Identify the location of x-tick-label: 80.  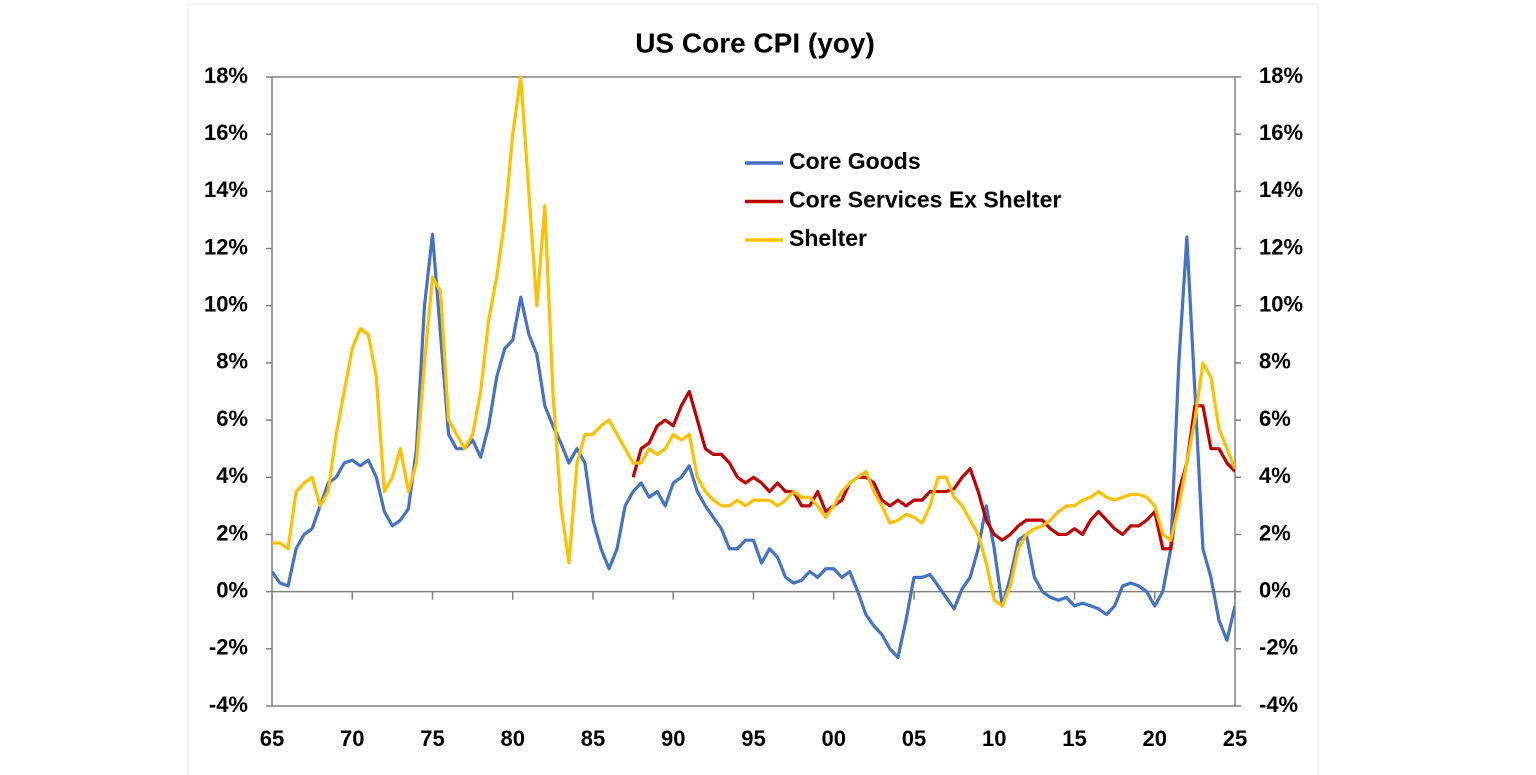
(513, 738).